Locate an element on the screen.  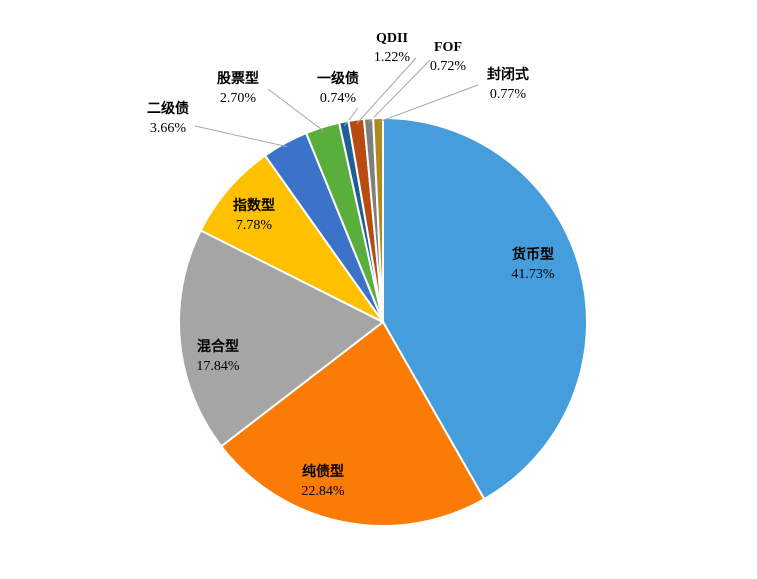
slice-label: 混合型 is located at coordinates (218, 346).